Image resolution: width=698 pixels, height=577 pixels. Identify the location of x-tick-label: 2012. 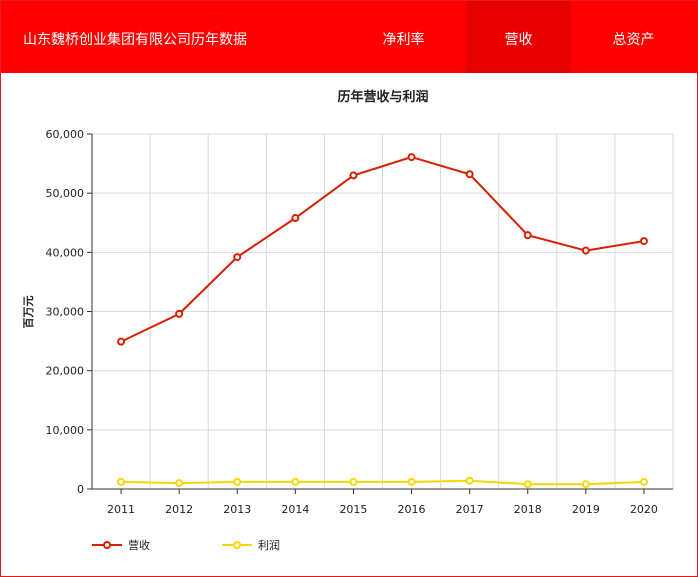
(179, 509).